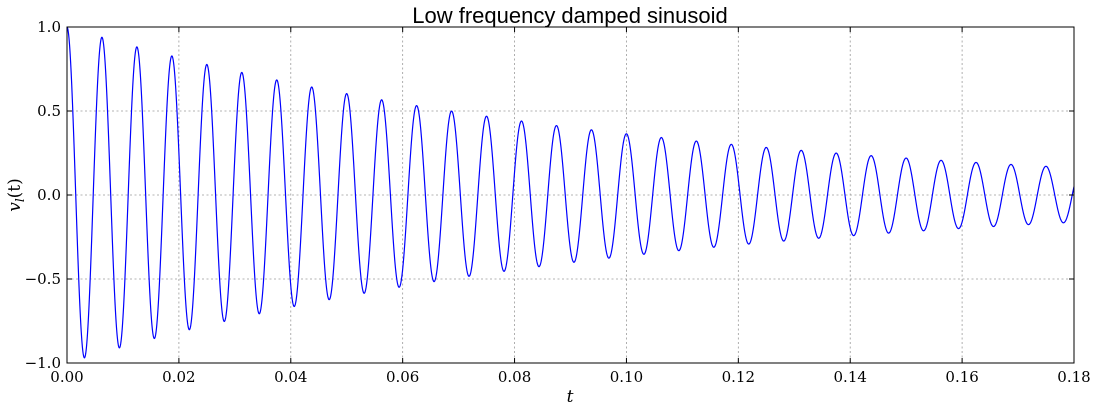  What do you see at coordinates (570, 15) in the screenshot?
I see `chart-title: Low frequency damped sinusoid` at bounding box center [570, 15].